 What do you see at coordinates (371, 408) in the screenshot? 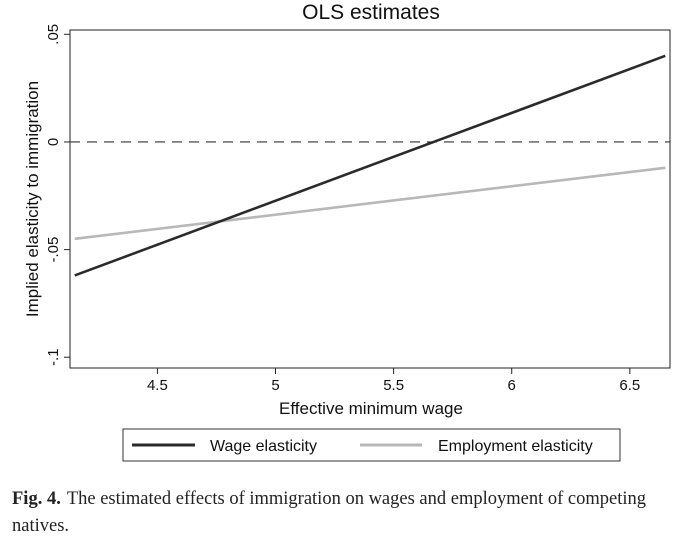
I see `x-axis-label: Effective minimum wage` at bounding box center [371, 408].